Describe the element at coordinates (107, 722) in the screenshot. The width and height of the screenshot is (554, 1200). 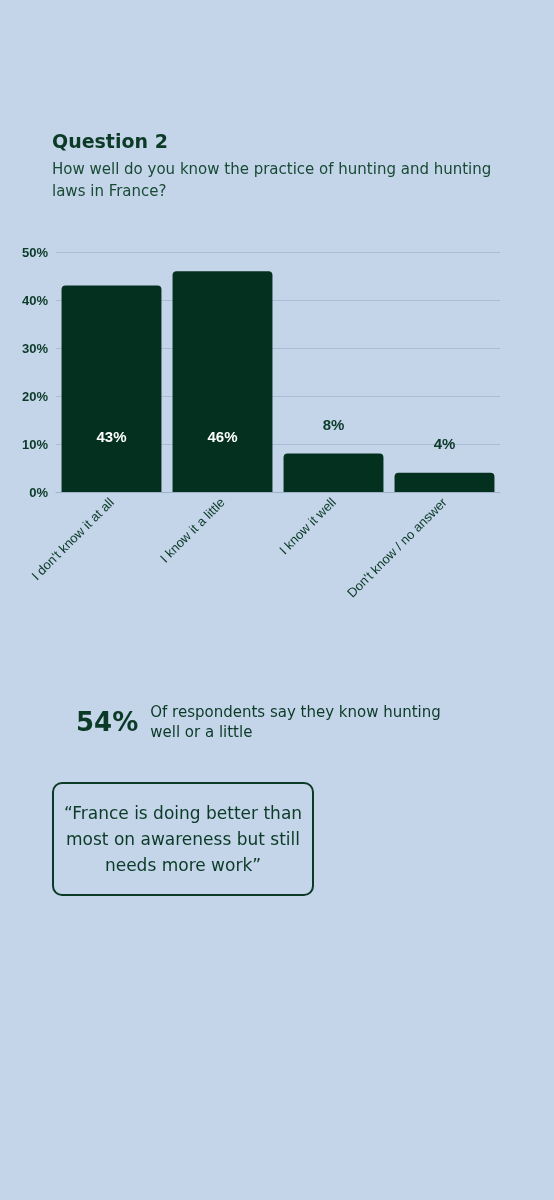
I see `text: 54%` at that location.